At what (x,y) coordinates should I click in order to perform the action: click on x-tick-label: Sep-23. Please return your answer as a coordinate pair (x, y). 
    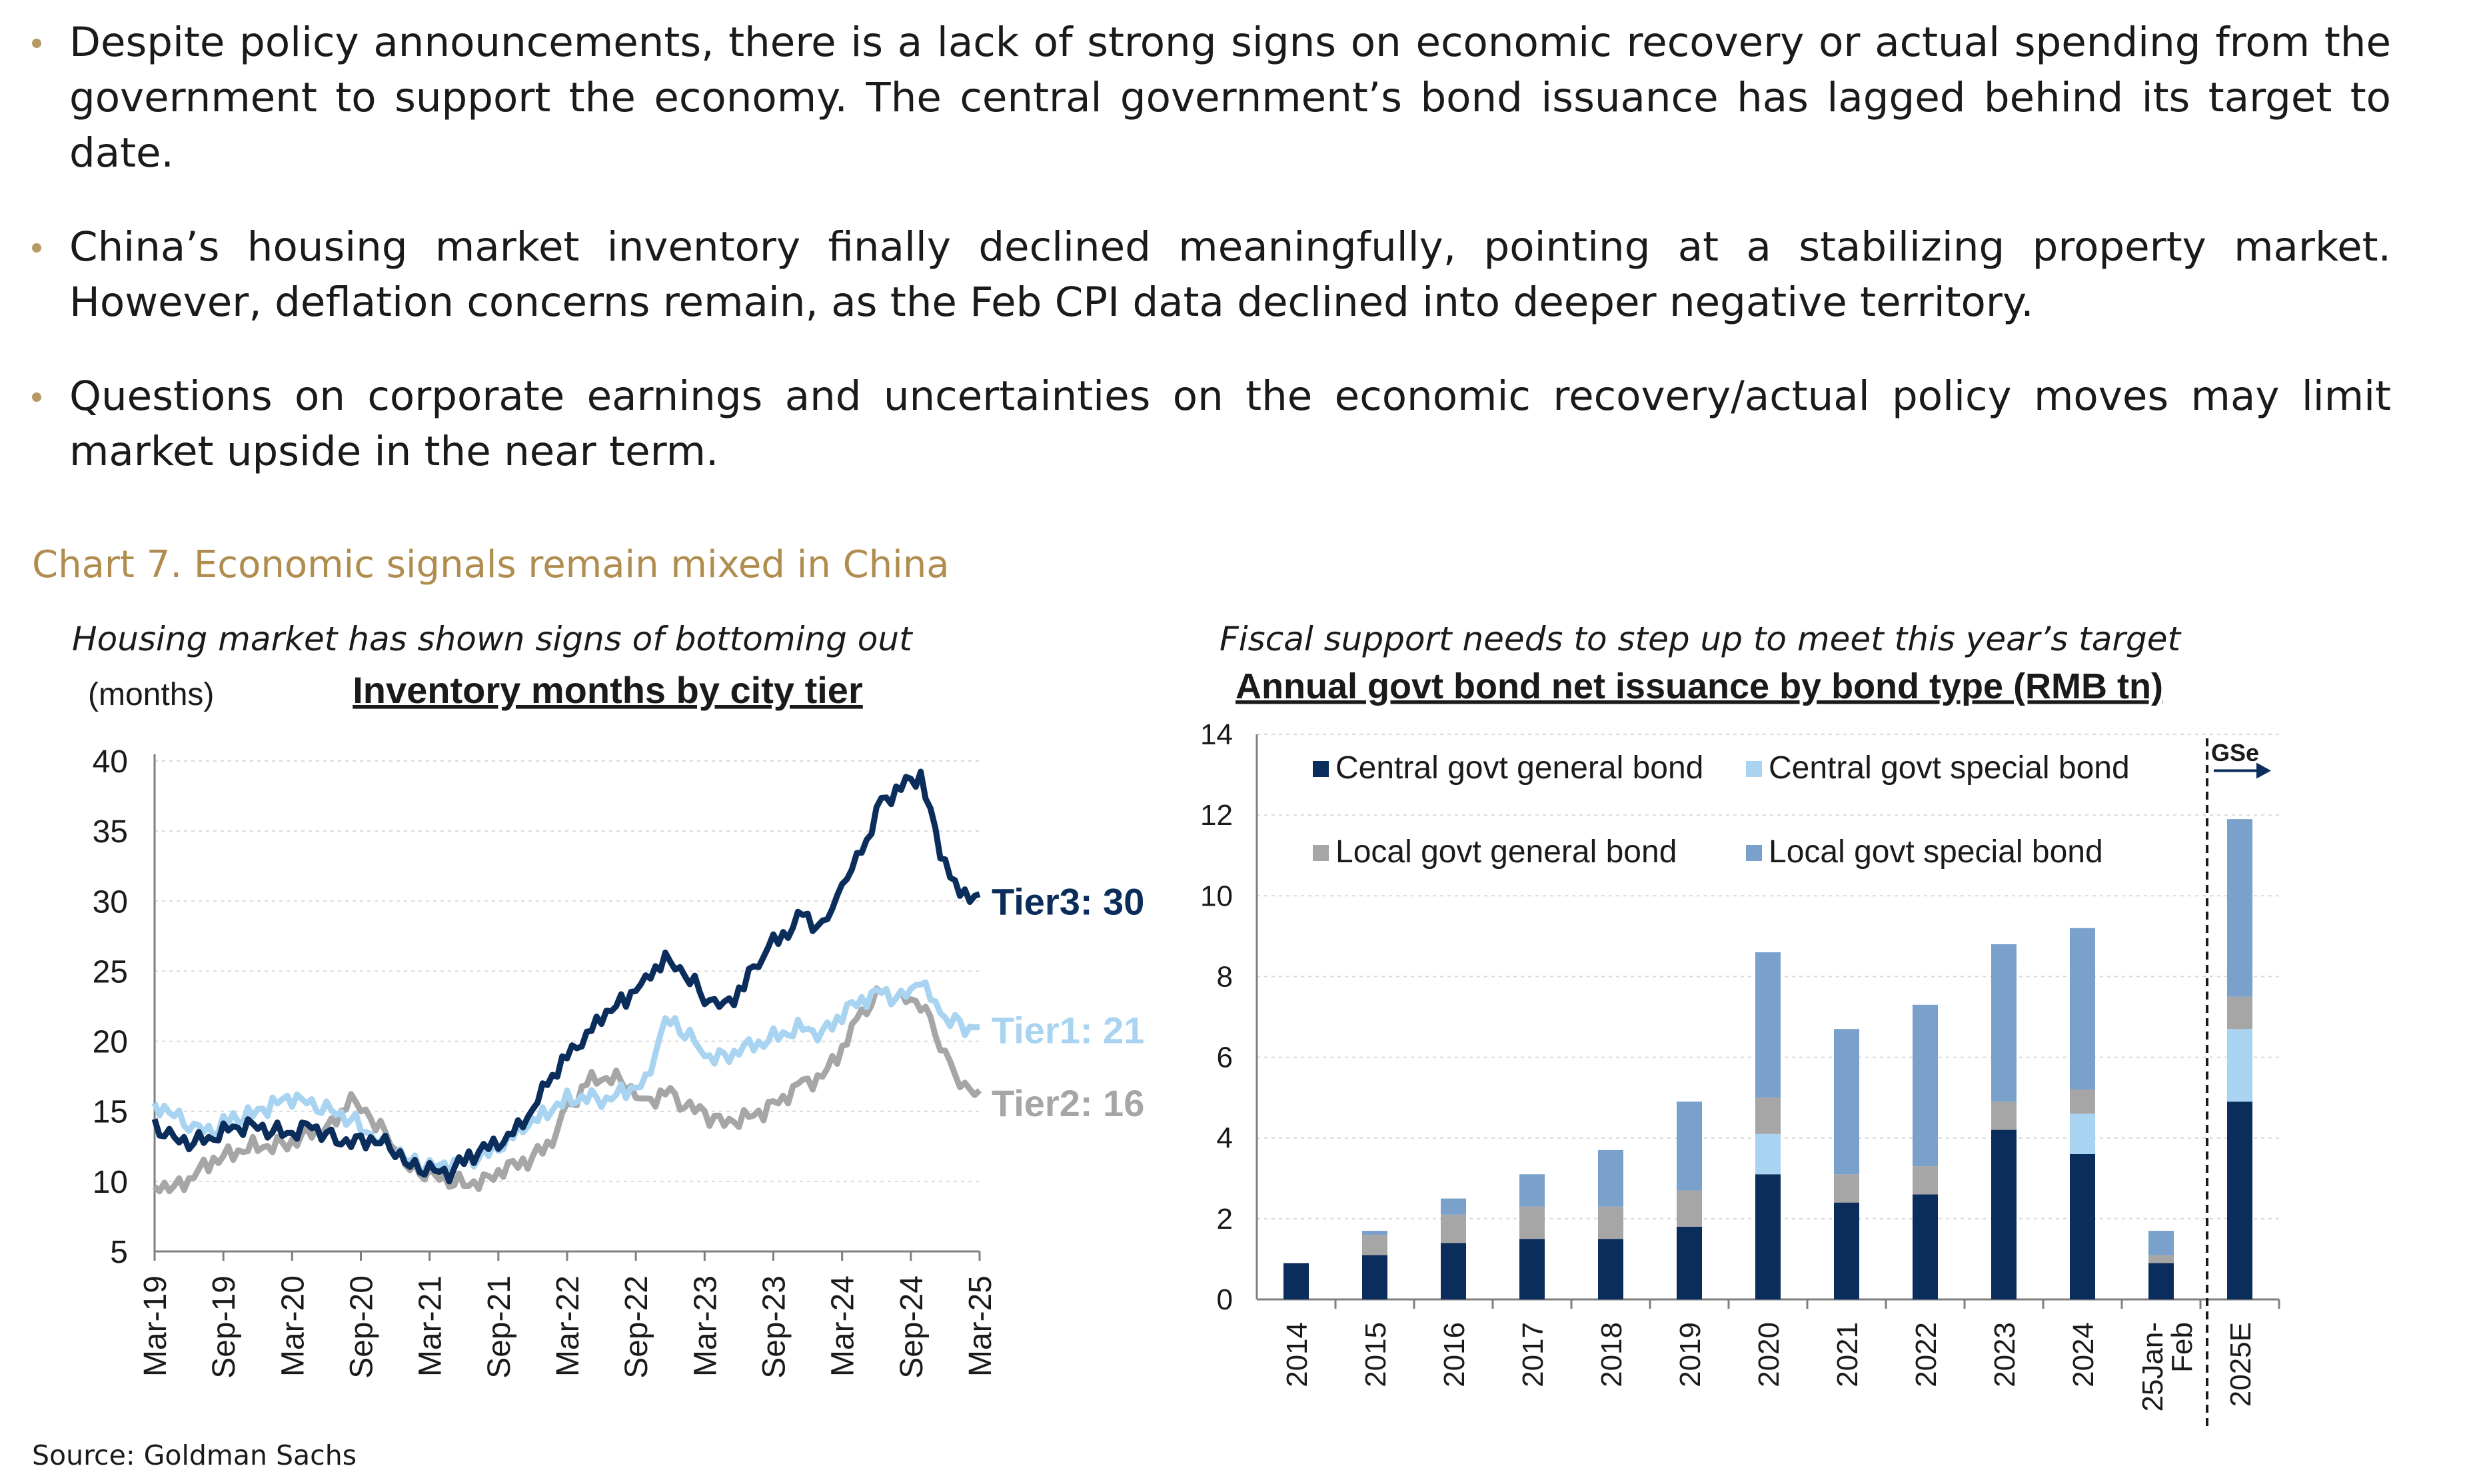
    Looking at the image, I should click on (774, 1327).